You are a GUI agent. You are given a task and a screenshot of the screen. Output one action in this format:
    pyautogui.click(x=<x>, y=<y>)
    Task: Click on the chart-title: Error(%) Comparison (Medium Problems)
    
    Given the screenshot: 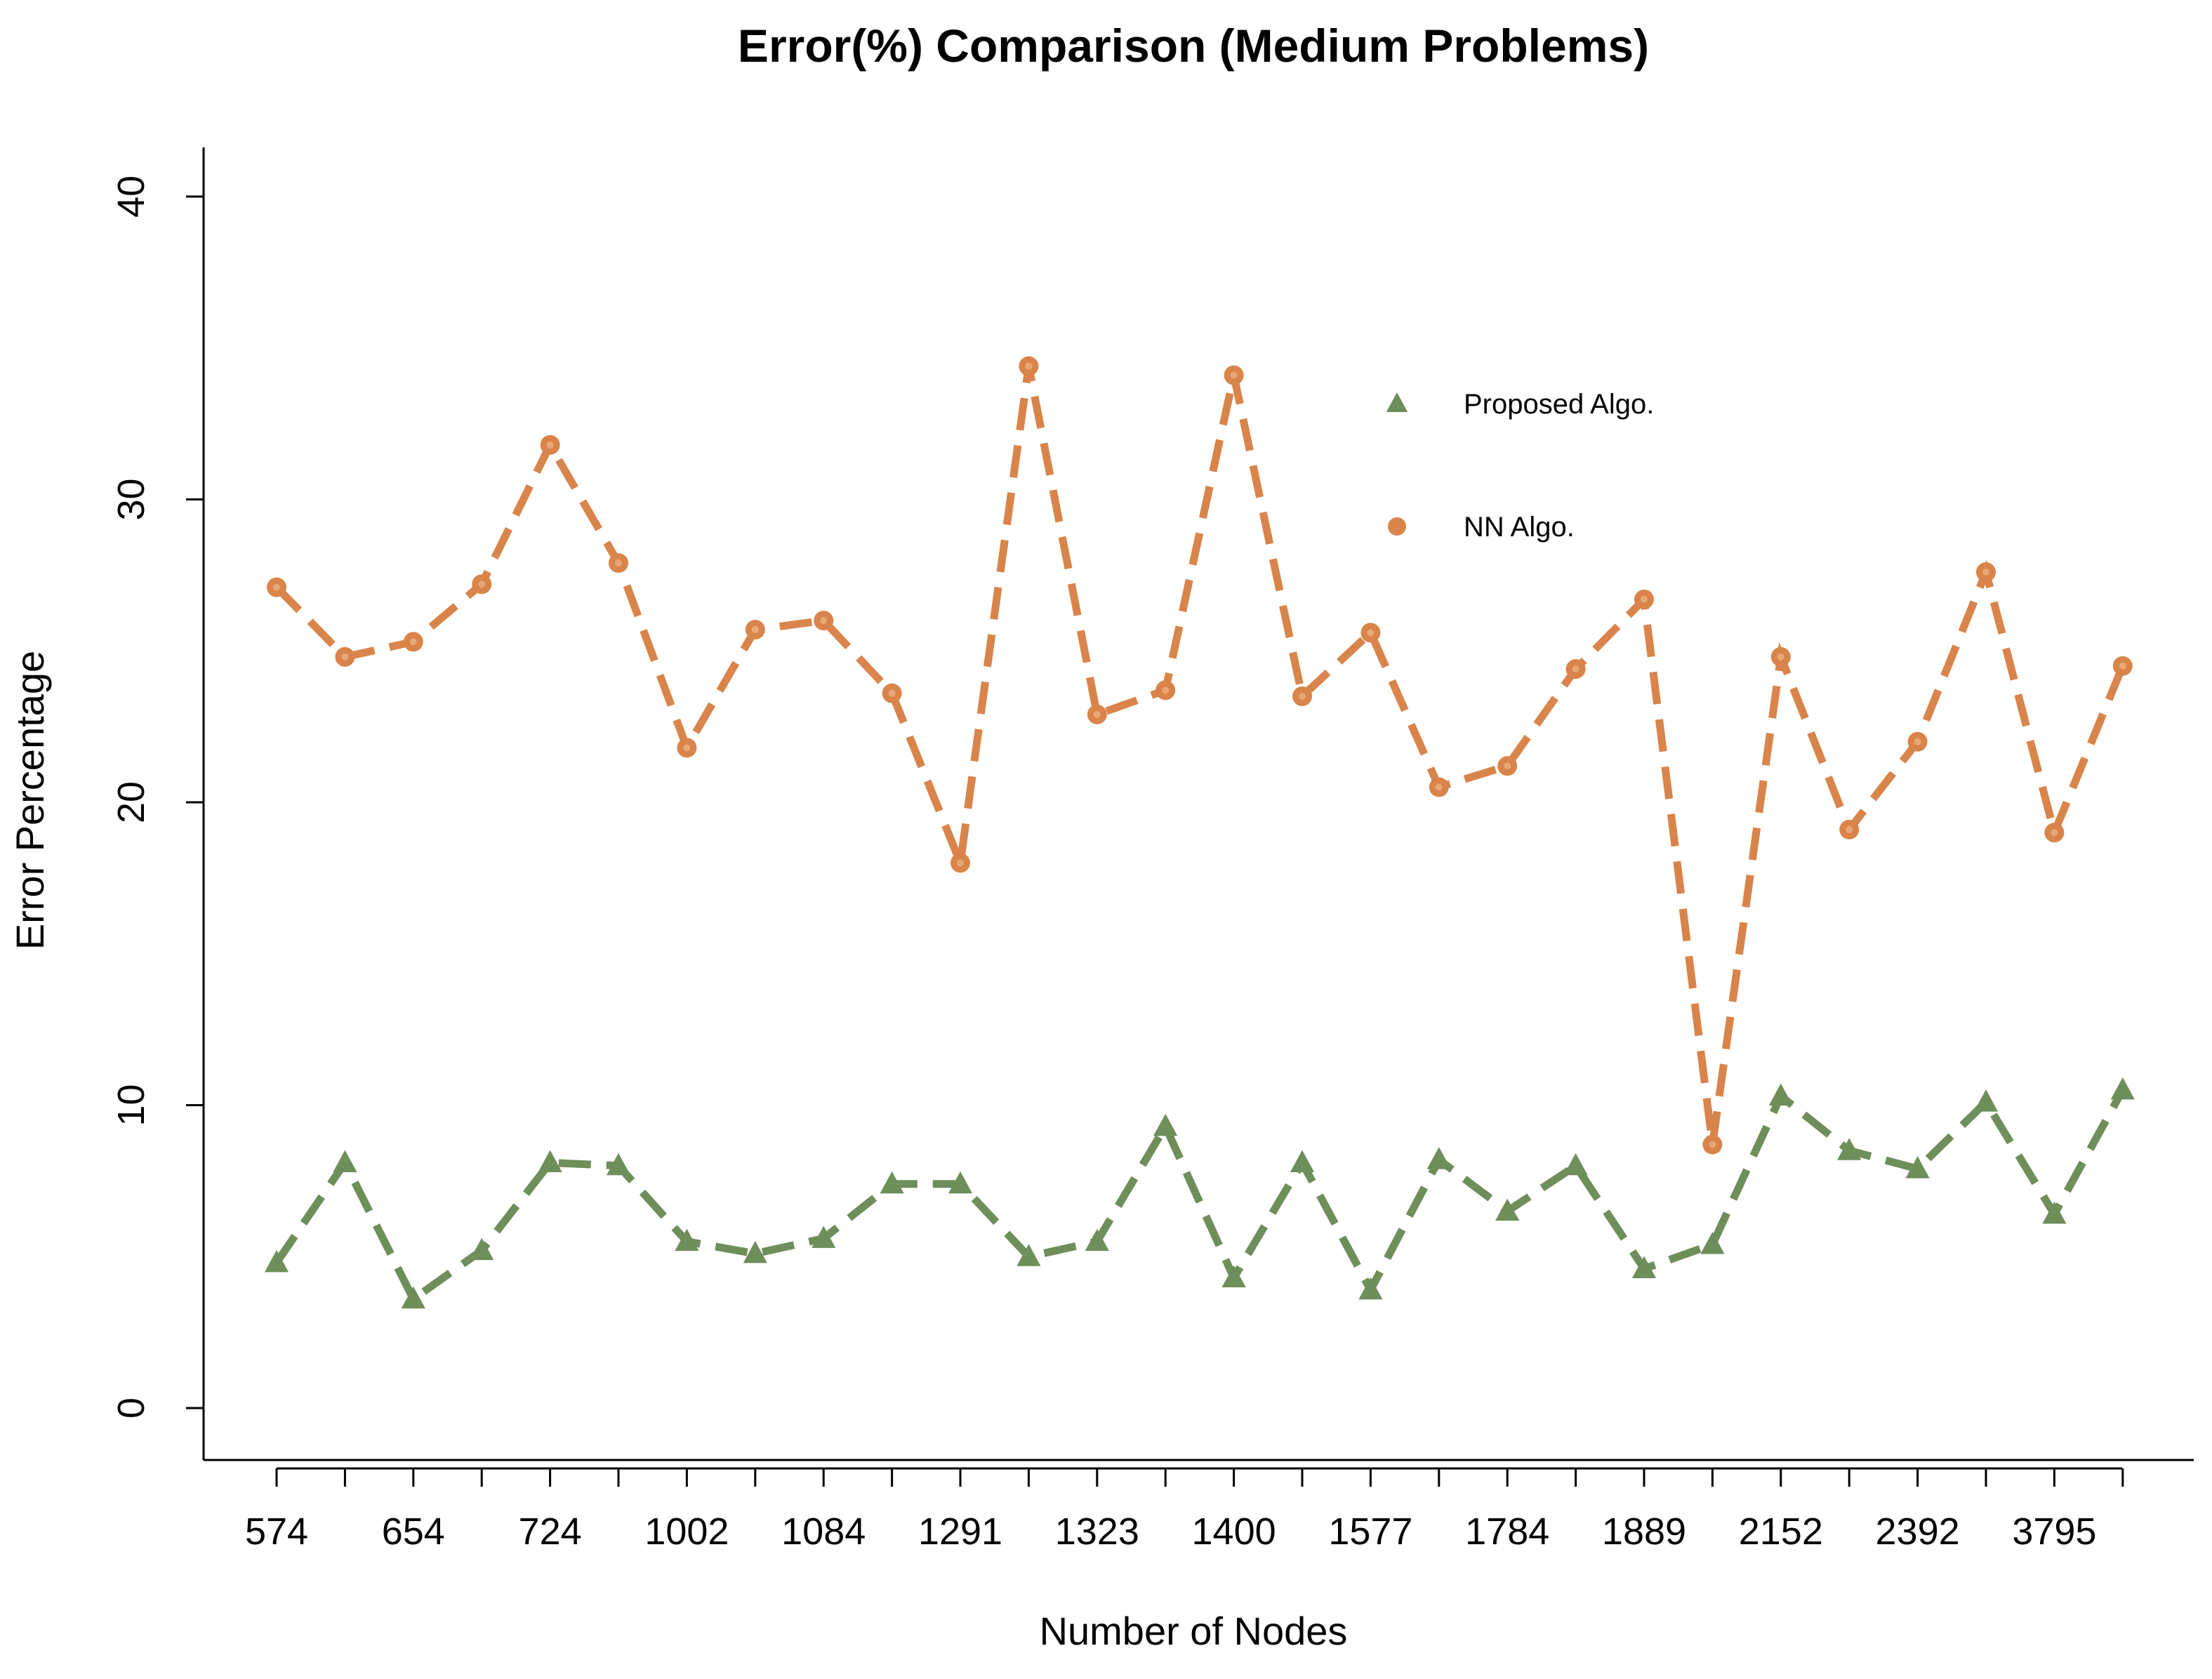 What is the action you would take?
    pyautogui.click(x=1194, y=46)
    